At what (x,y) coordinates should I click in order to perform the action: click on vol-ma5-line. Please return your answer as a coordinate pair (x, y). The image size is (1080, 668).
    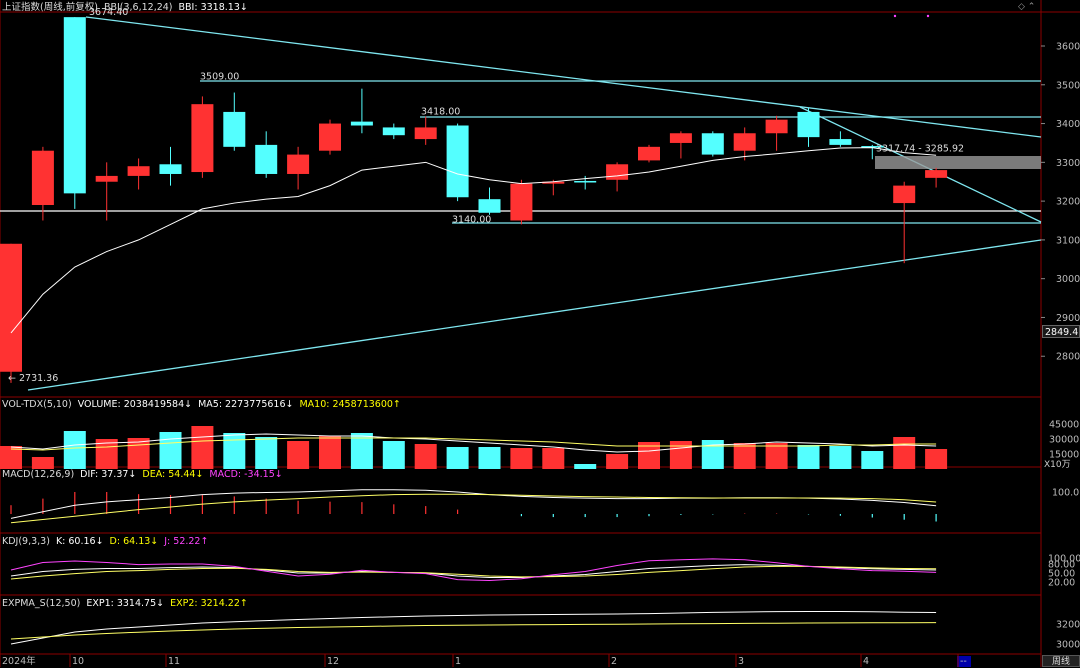
    Looking at the image, I should click on (473, 443).